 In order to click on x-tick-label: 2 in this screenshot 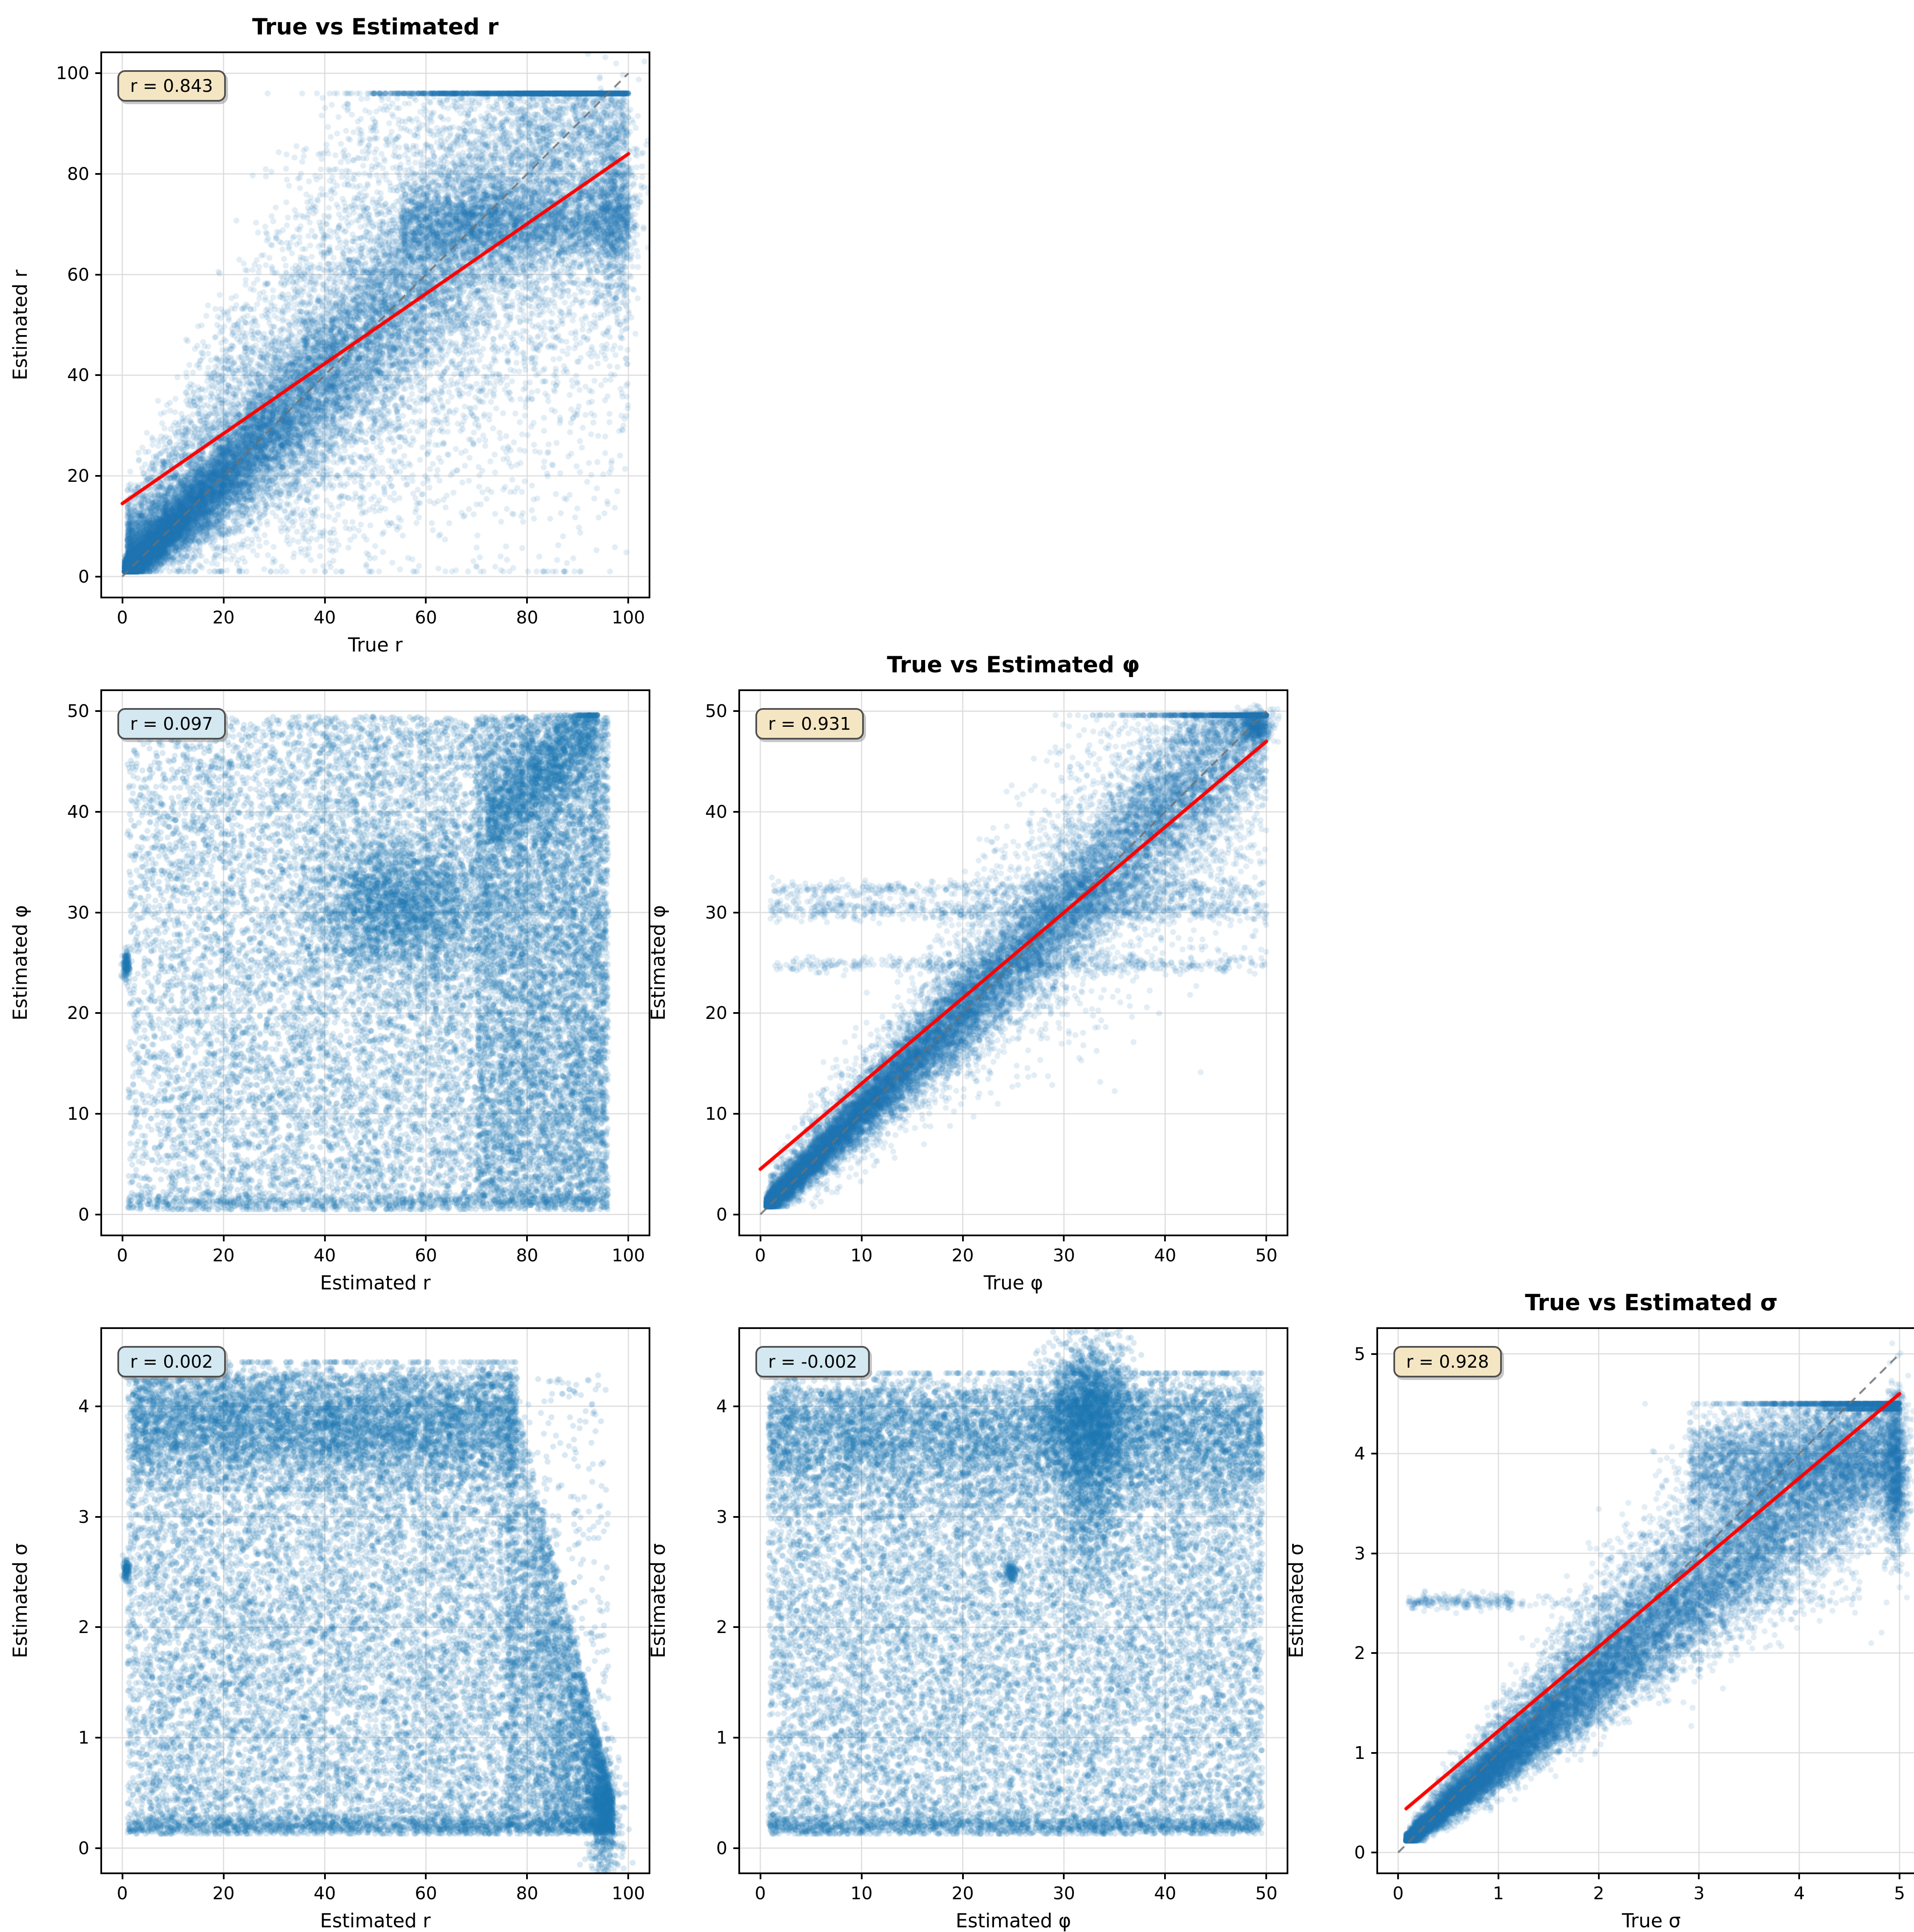, I will do `click(1598, 1894)`.